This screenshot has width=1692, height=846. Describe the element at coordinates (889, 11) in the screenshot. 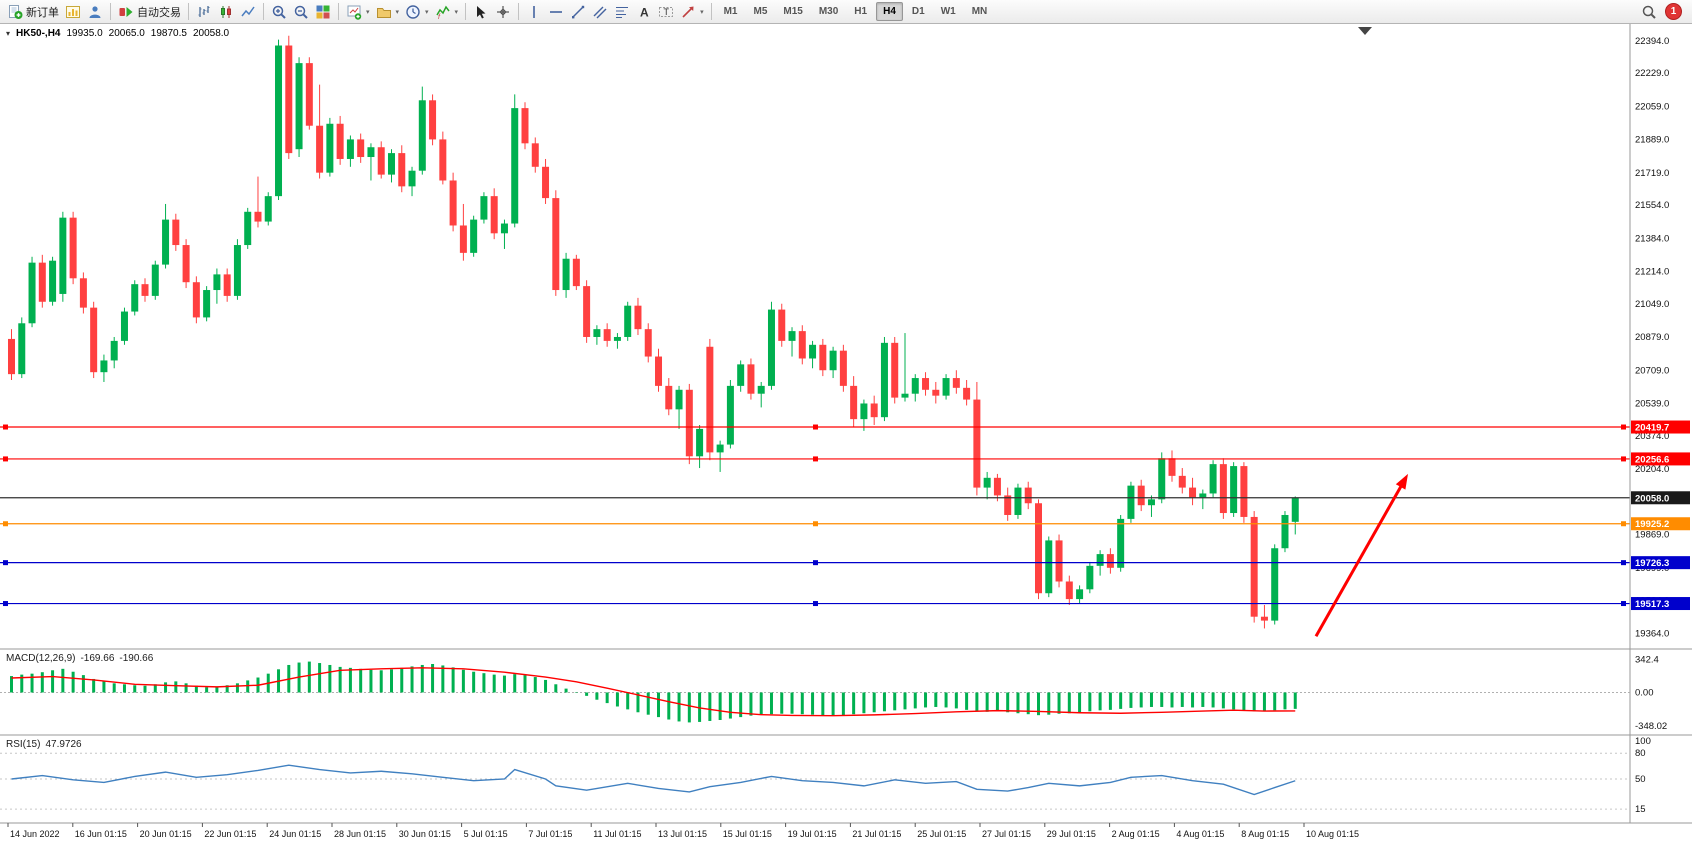

I see `timeframe-h4: H4` at that location.